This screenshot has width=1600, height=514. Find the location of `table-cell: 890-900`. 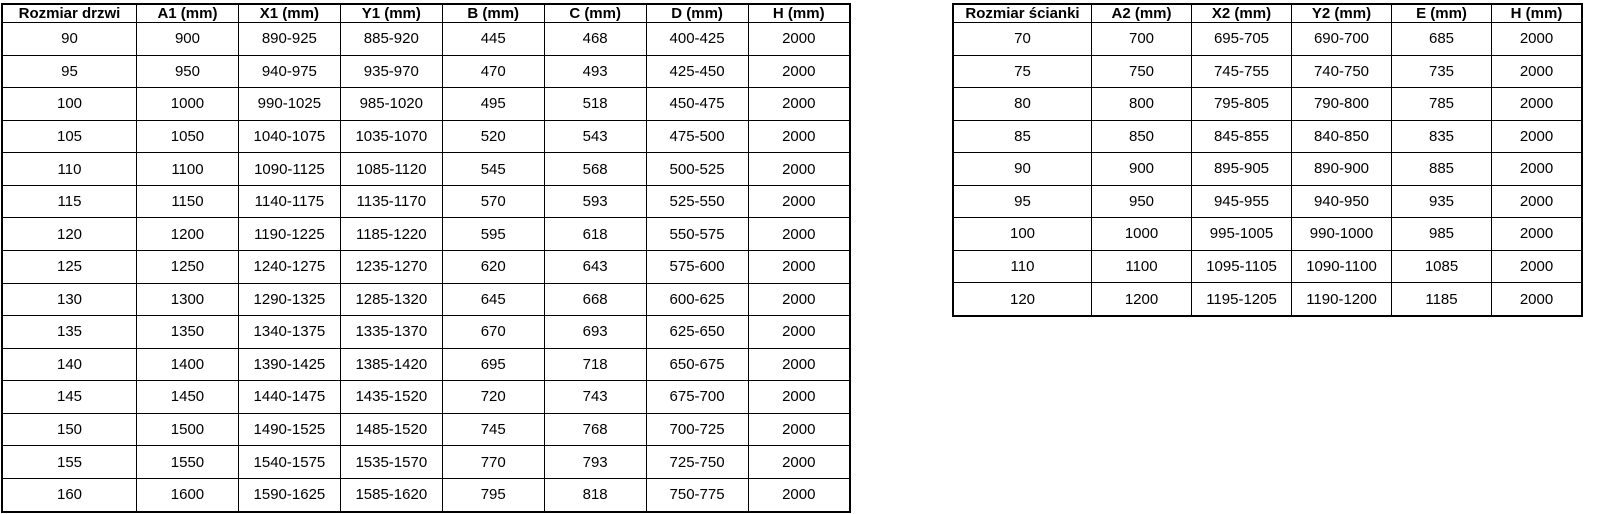

table-cell: 890-900 is located at coordinates (1341, 169).